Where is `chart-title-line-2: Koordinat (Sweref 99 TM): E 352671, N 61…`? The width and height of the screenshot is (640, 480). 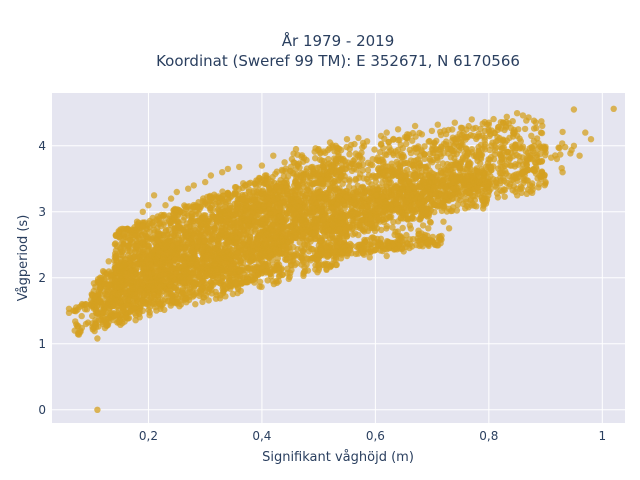
chart-title-line-2: Koordinat (Sweref 99 TM): E 352671, N 61… is located at coordinates (338, 61).